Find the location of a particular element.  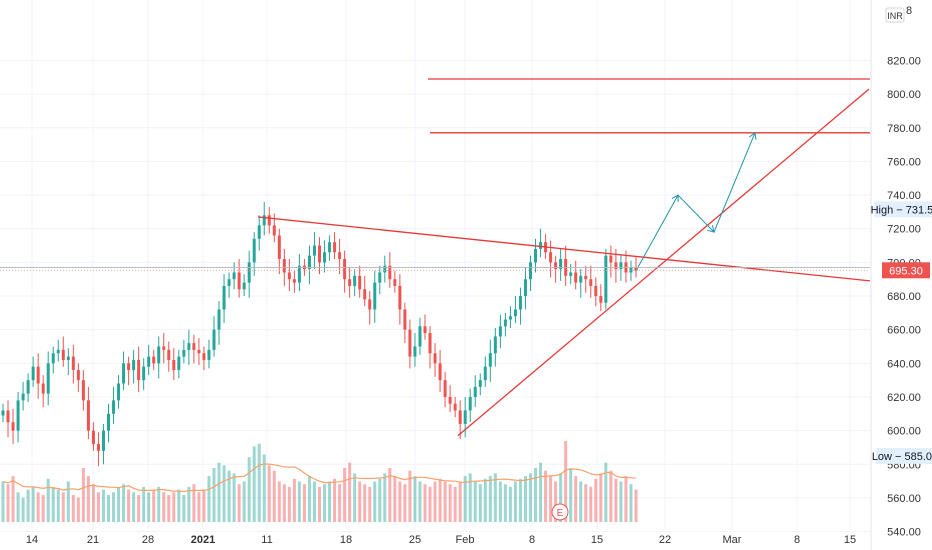

earnings-event-marker is located at coordinates (560, 512).